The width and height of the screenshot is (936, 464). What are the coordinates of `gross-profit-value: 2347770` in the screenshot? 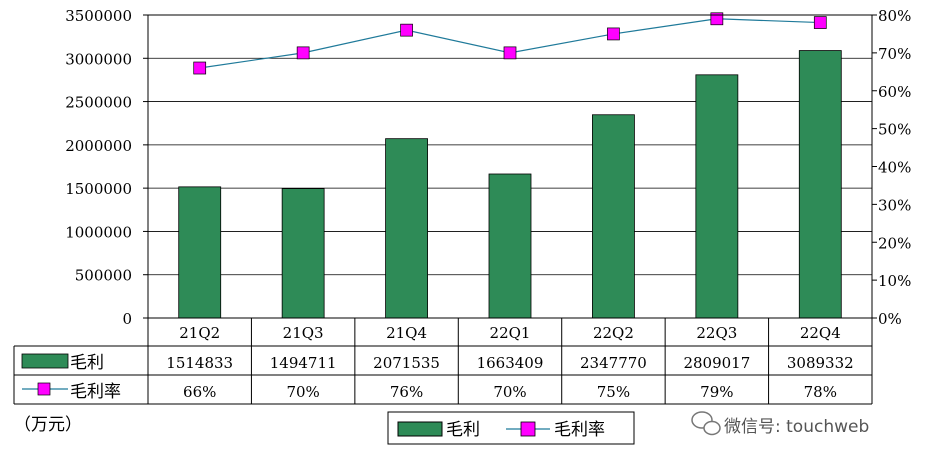 It's located at (613, 363).